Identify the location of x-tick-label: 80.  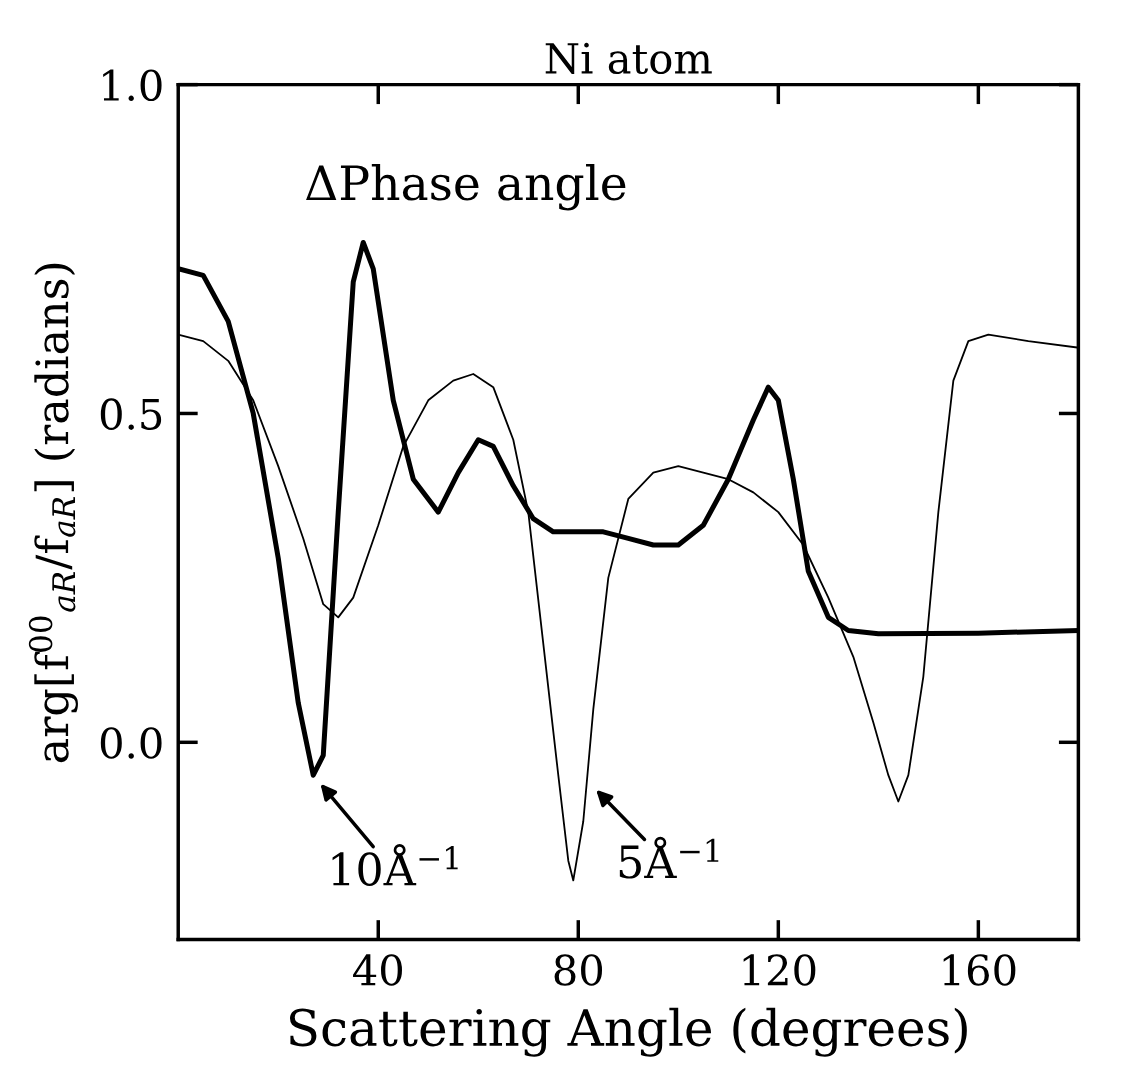
(578, 970).